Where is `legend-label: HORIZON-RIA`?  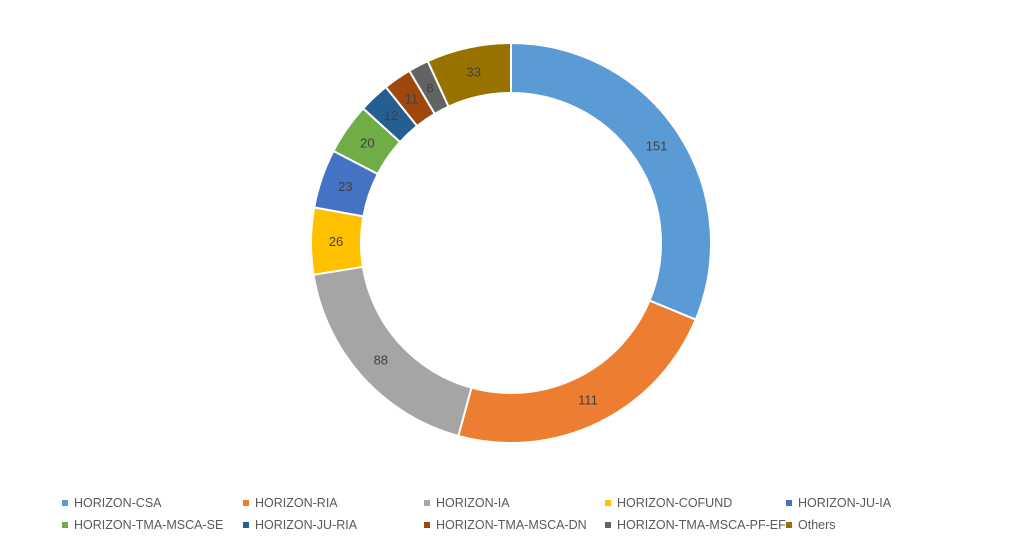
legend-label: HORIZON-RIA is located at coordinates (296, 503).